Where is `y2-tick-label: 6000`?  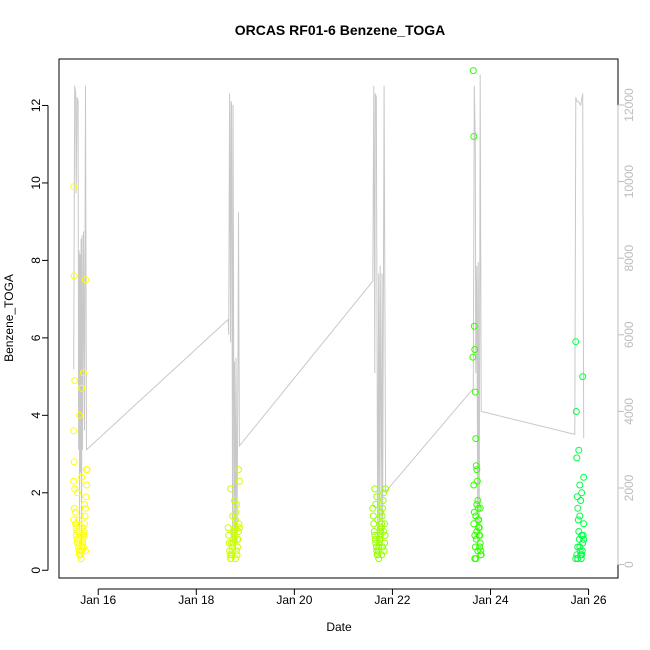
y2-tick-label: 6000 is located at coordinates (629, 334).